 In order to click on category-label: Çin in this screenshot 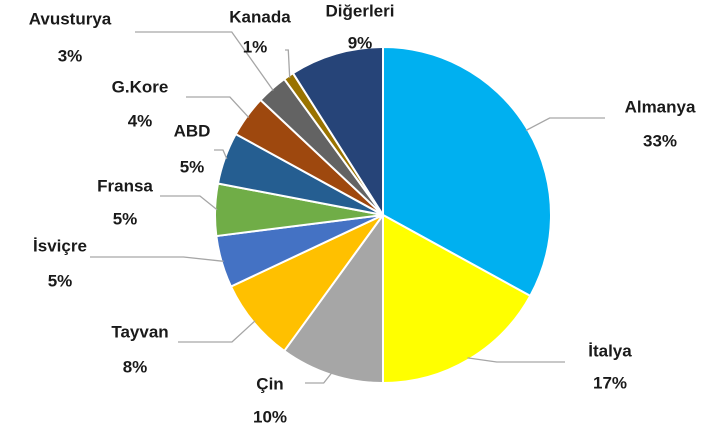, I will do `click(269, 383)`.